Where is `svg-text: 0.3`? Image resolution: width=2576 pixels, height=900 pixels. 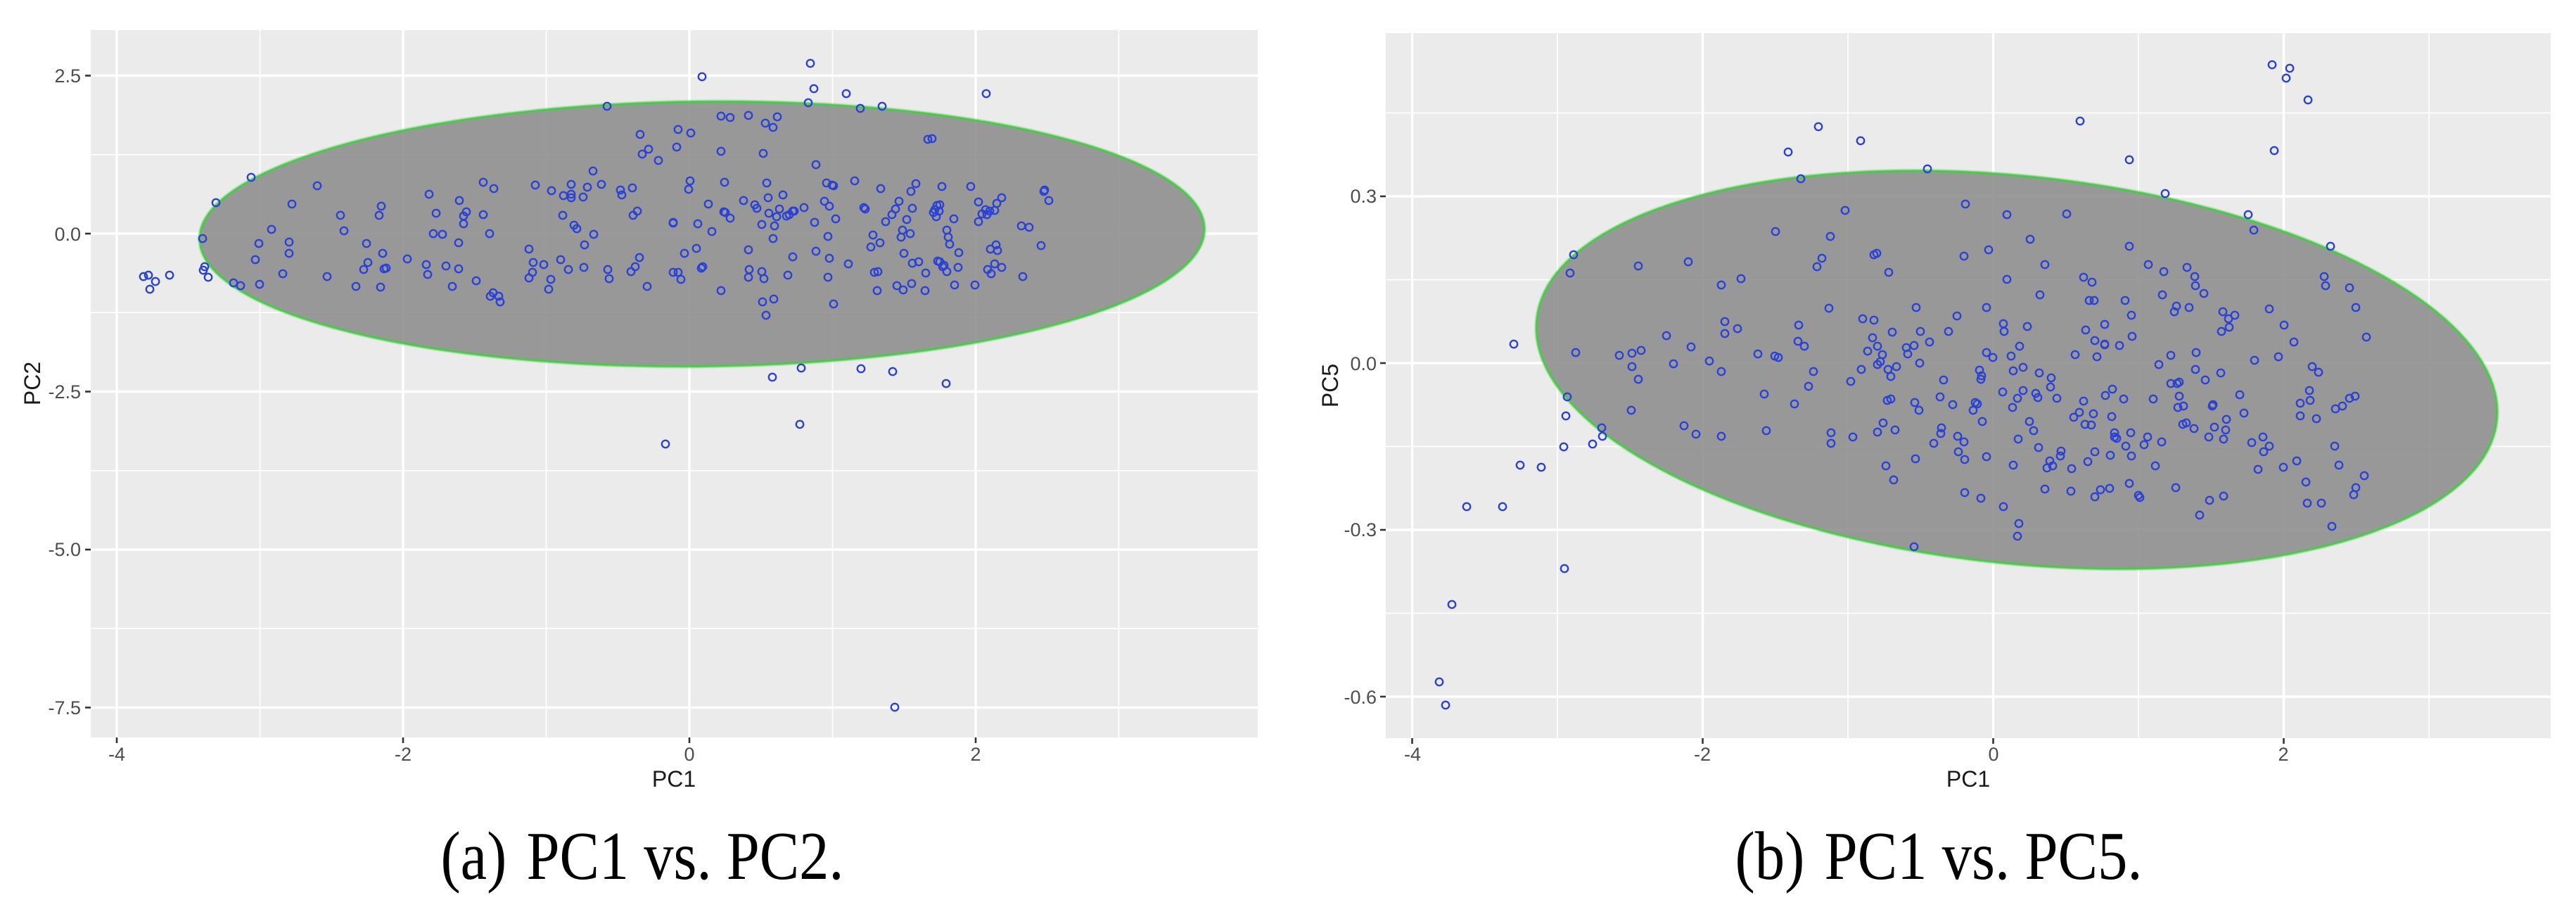
svg-text: 0.3 is located at coordinates (1363, 196).